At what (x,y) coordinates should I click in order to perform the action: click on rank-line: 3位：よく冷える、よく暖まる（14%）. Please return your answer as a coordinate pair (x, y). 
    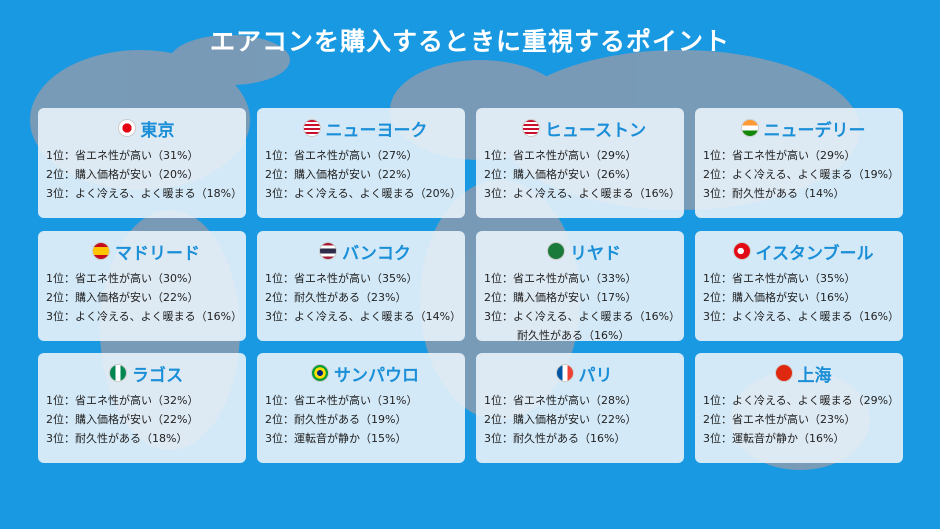
    Looking at the image, I should click on (363, 316).